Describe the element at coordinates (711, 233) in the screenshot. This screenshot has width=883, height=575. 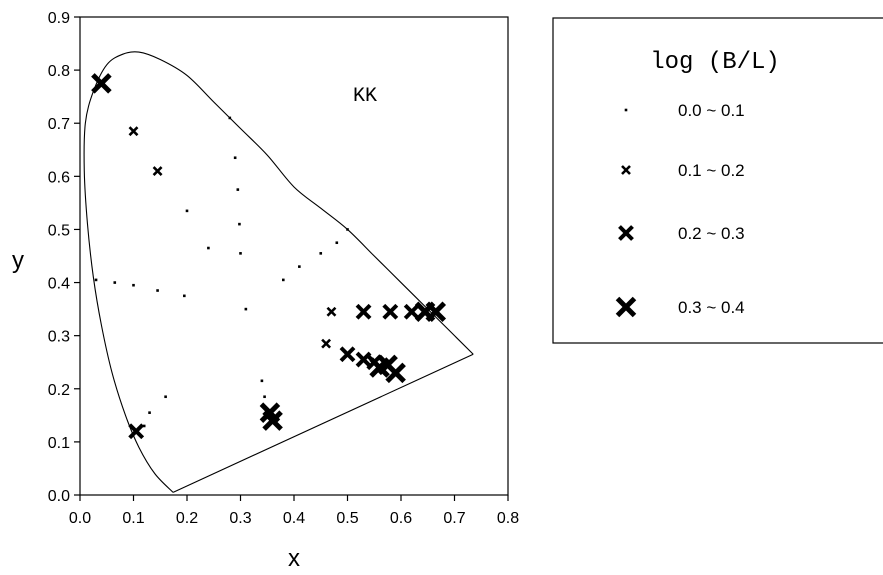
I see `legend-label: 0.2 ~ 0.3` at that location.